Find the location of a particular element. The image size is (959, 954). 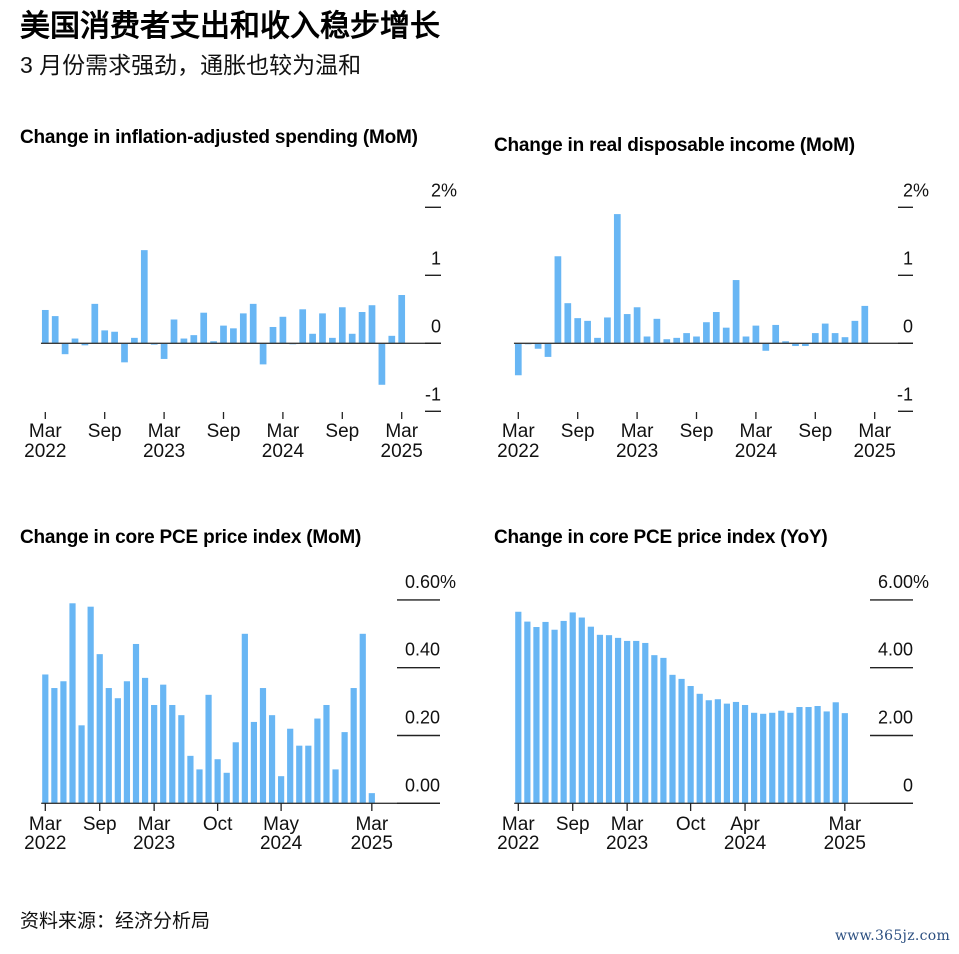

chart-title-core-pce-yoy: Change in core PCE price index (YoY) is located at coordinates (661, 537).